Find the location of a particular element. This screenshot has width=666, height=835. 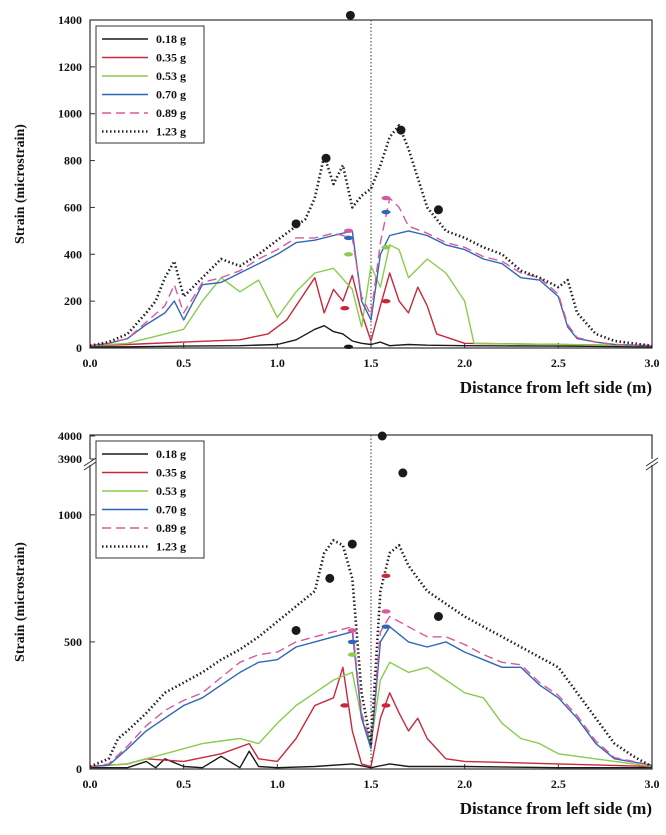

y-tick-label: 1400 is located at coordinates (70, 20).